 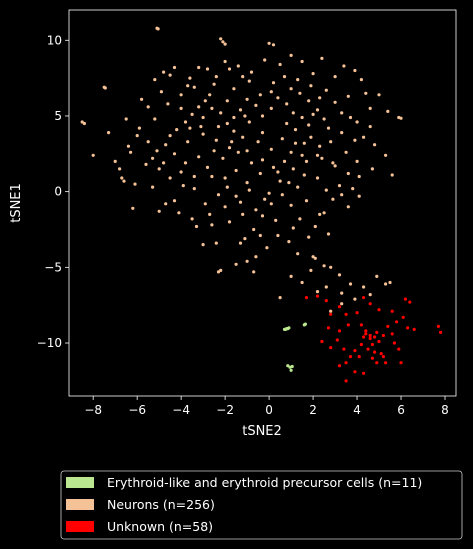 What do you see at coordinates (445, 410) in the screenshot?
I see `x-tick-label: 8` at bounding box center [445, 410].